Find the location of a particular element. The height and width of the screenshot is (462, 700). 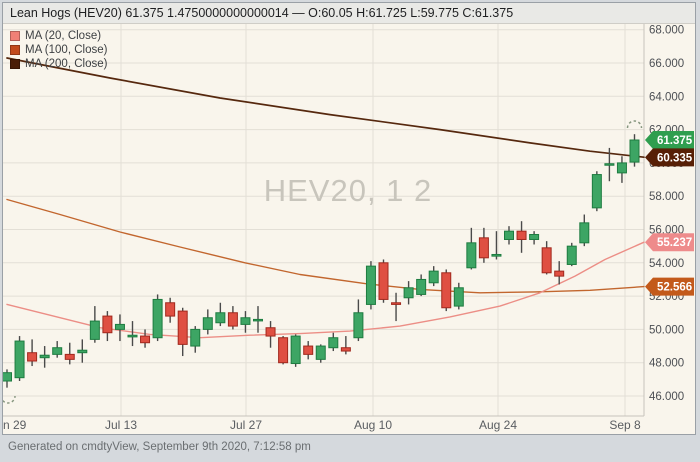

x-axis-tick-label: Jul 13 is located at coordinates (121, 425).